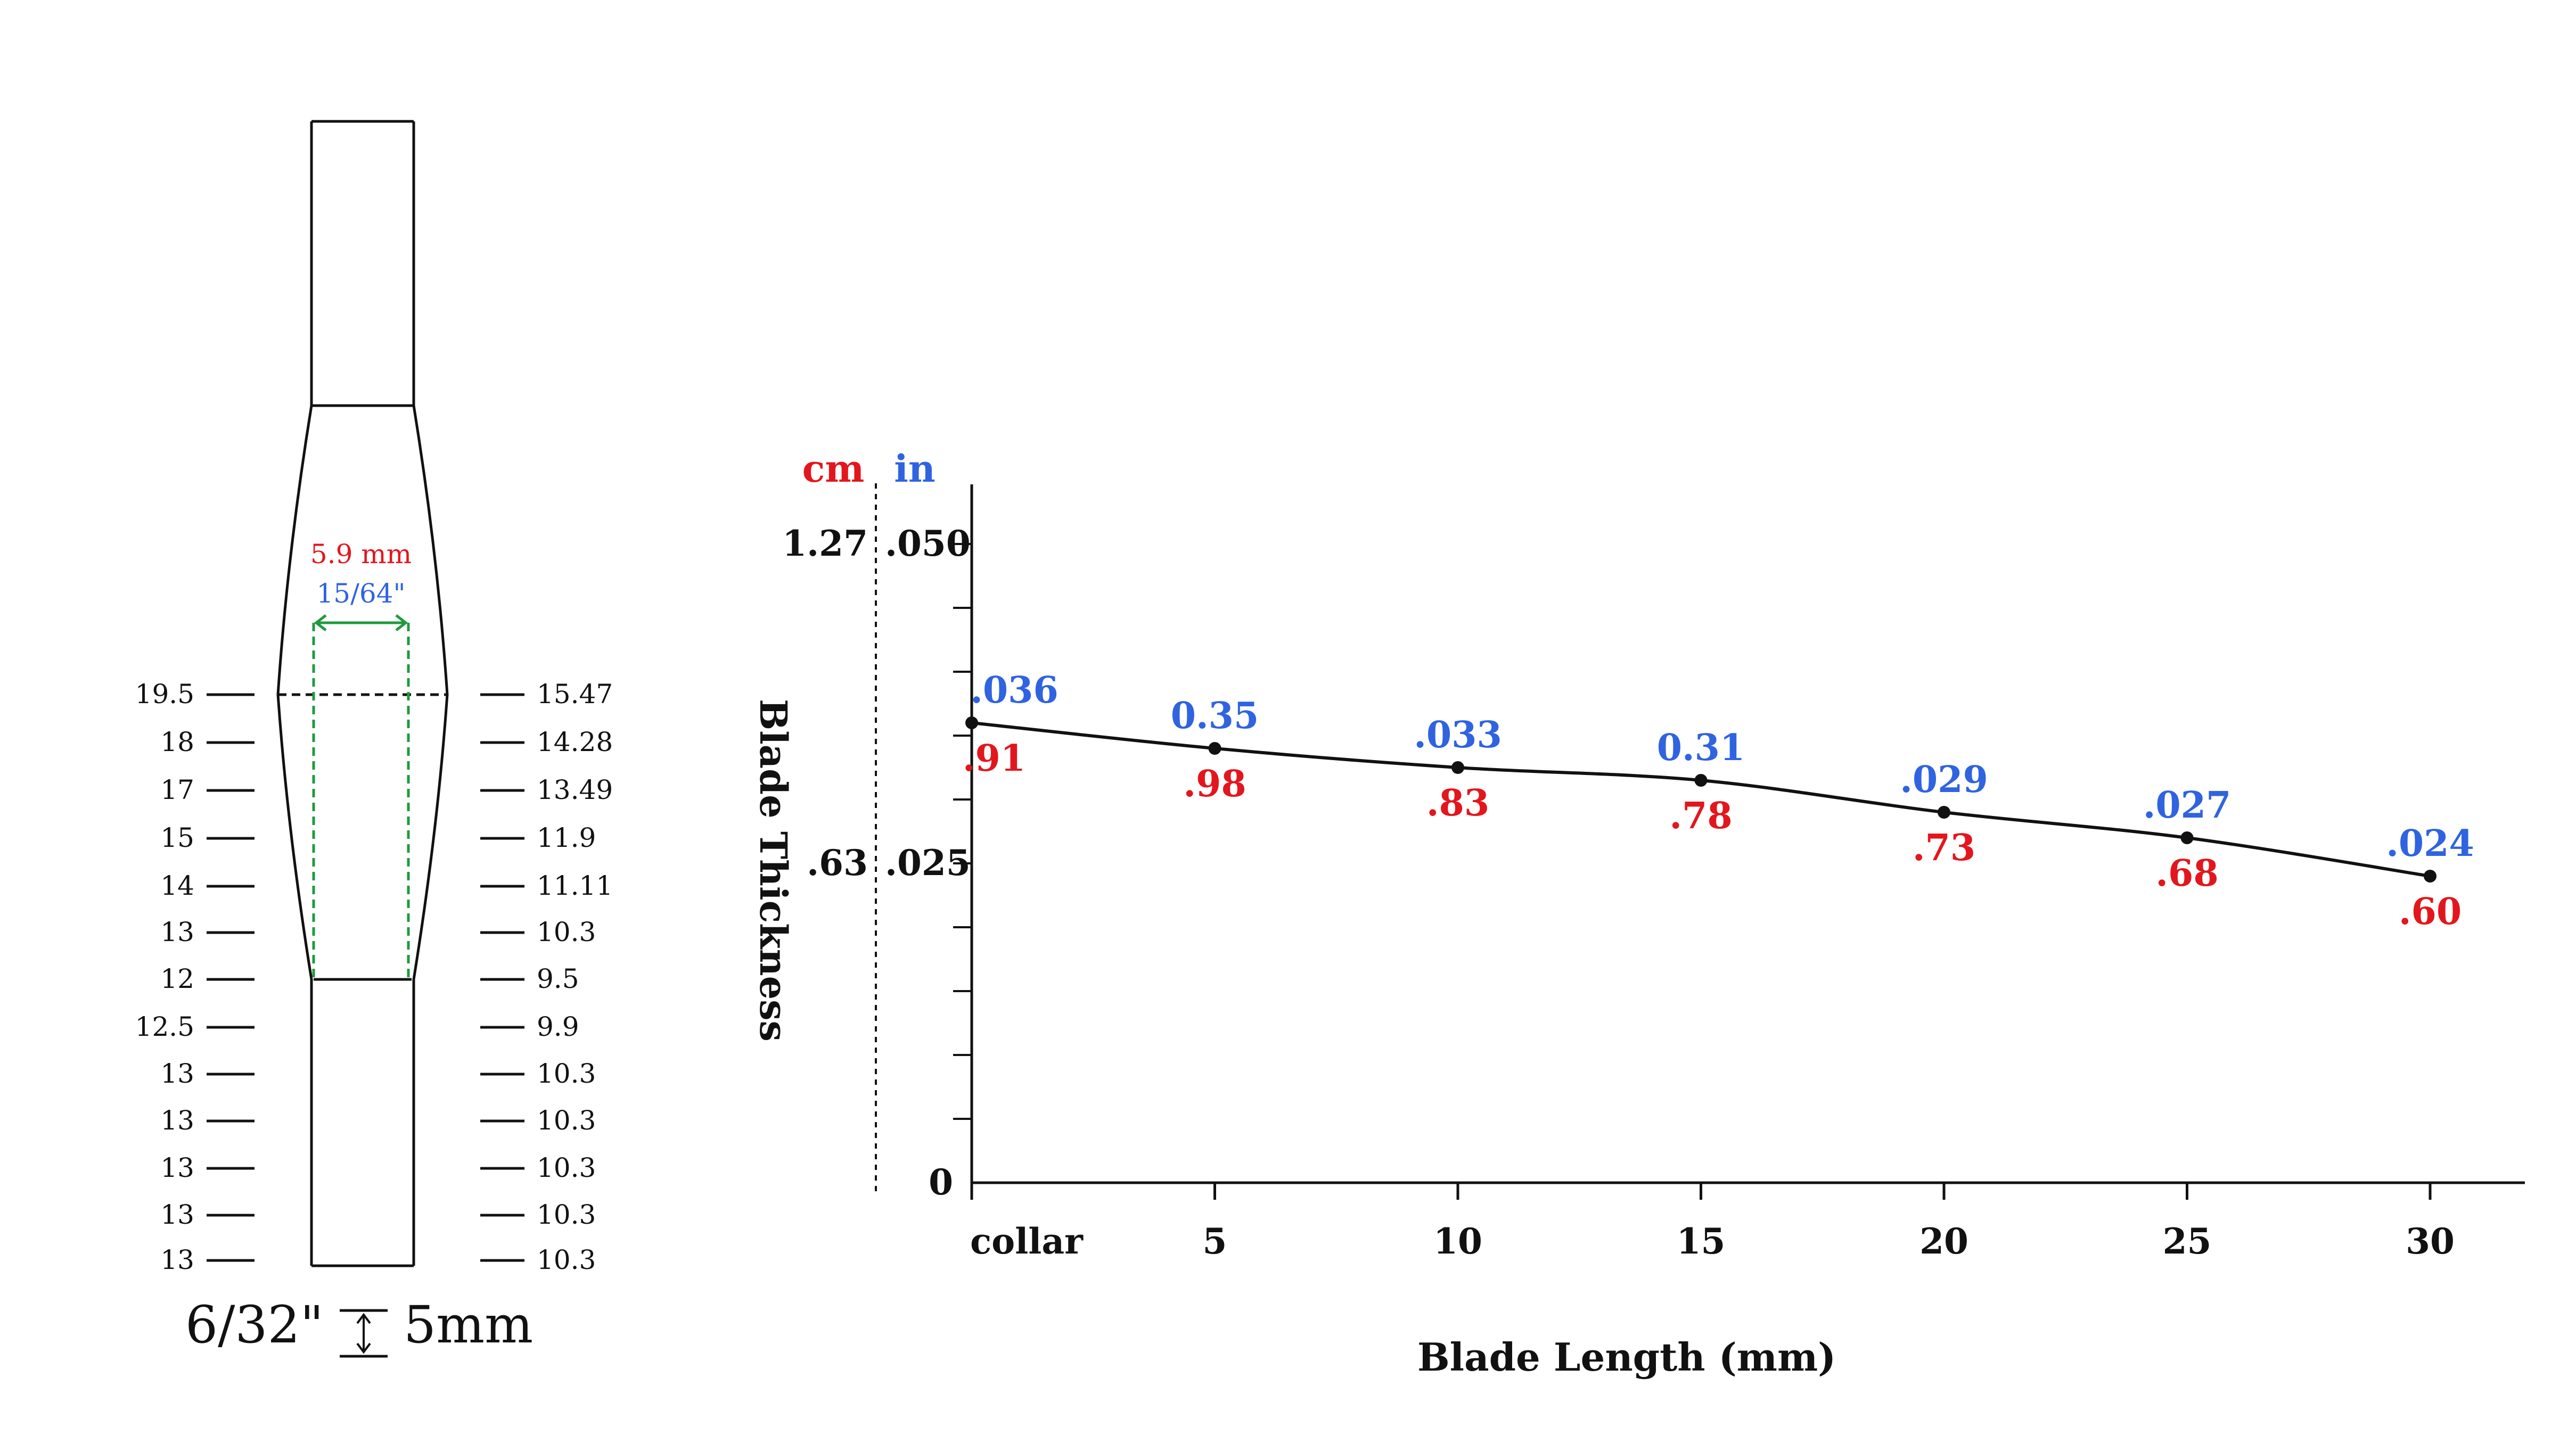  What do you see at coordinates (575, 789) in the screenshot?
I see `right-value-label: 13.49` at bounding box center [575, 789].